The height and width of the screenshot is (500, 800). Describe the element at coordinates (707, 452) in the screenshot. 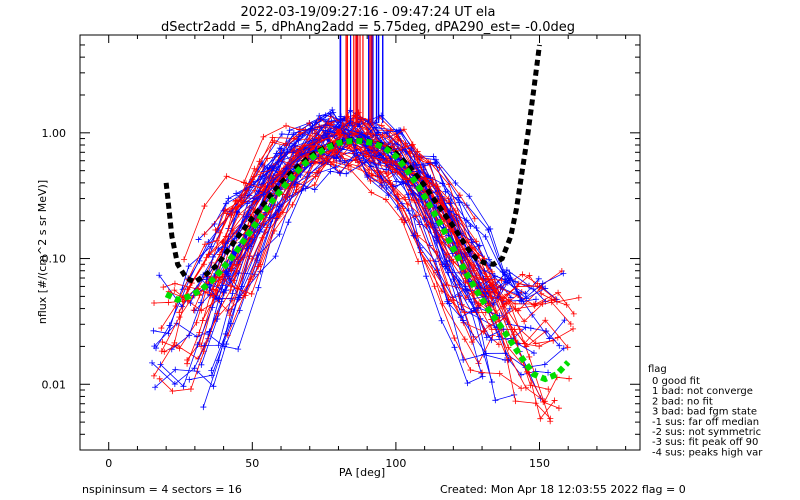

I see `legend-item: -4 sus: peaks high var` at that location.